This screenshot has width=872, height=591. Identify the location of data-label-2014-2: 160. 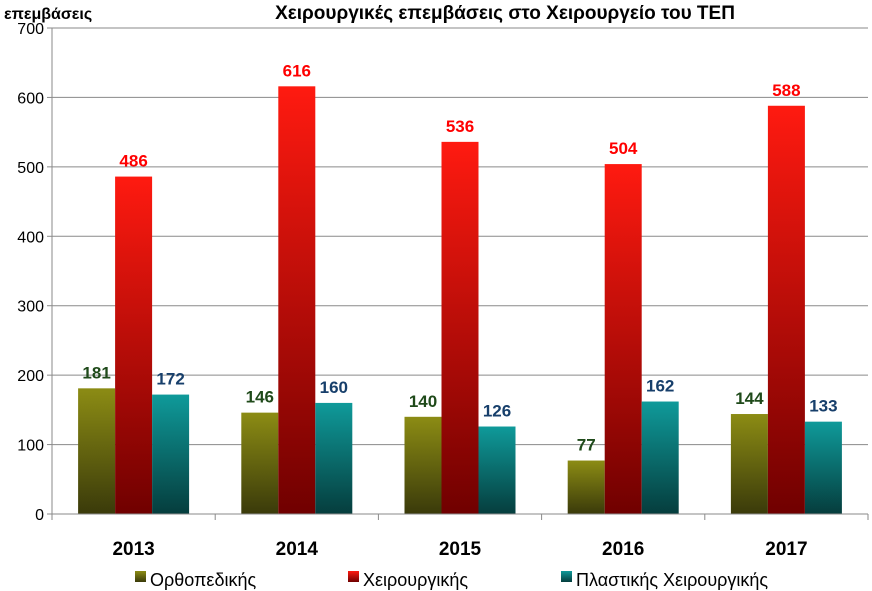
(334, 387).